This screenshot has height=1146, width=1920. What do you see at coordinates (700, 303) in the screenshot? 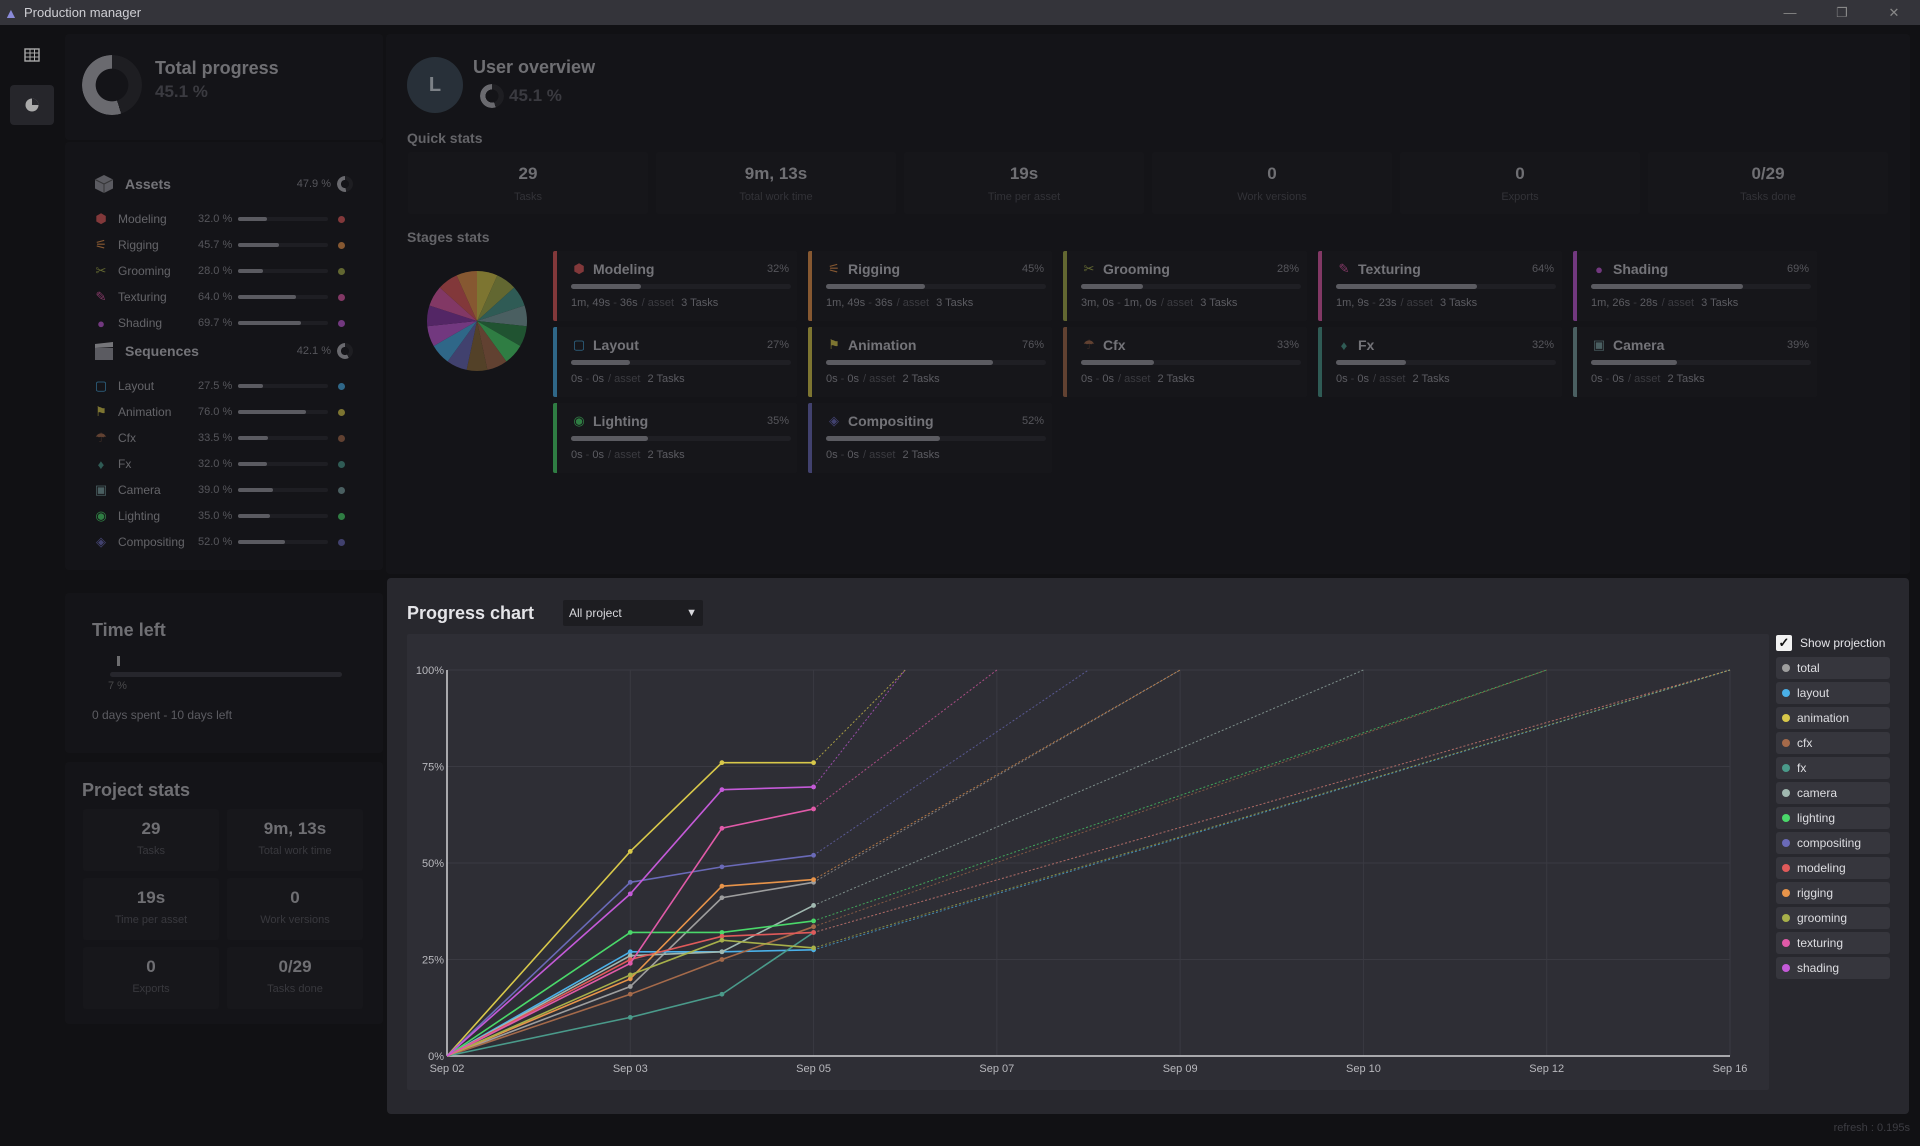
I see `stage-card-tasks: 3 Tasks` at bounding box center [700, 303].